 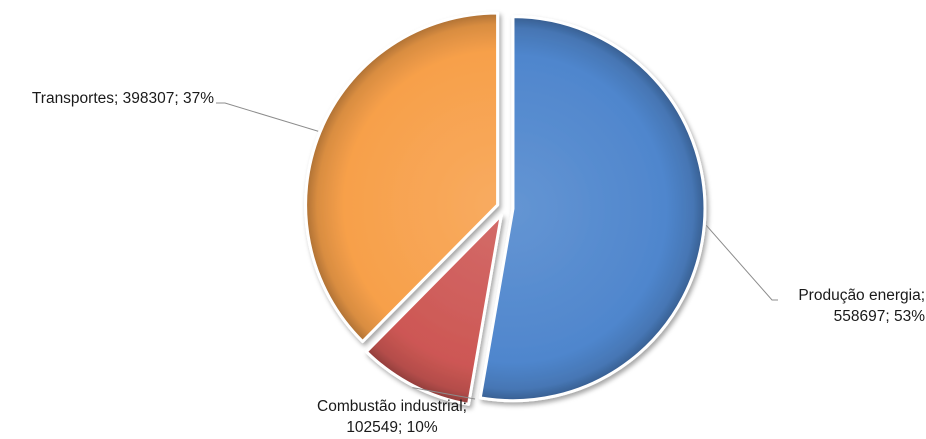 What do you see at coordinates (861, 306) in the screenshot?
I see `data-label-1: Produção energia; 558697; 53%` at bounding box center [861, 306].